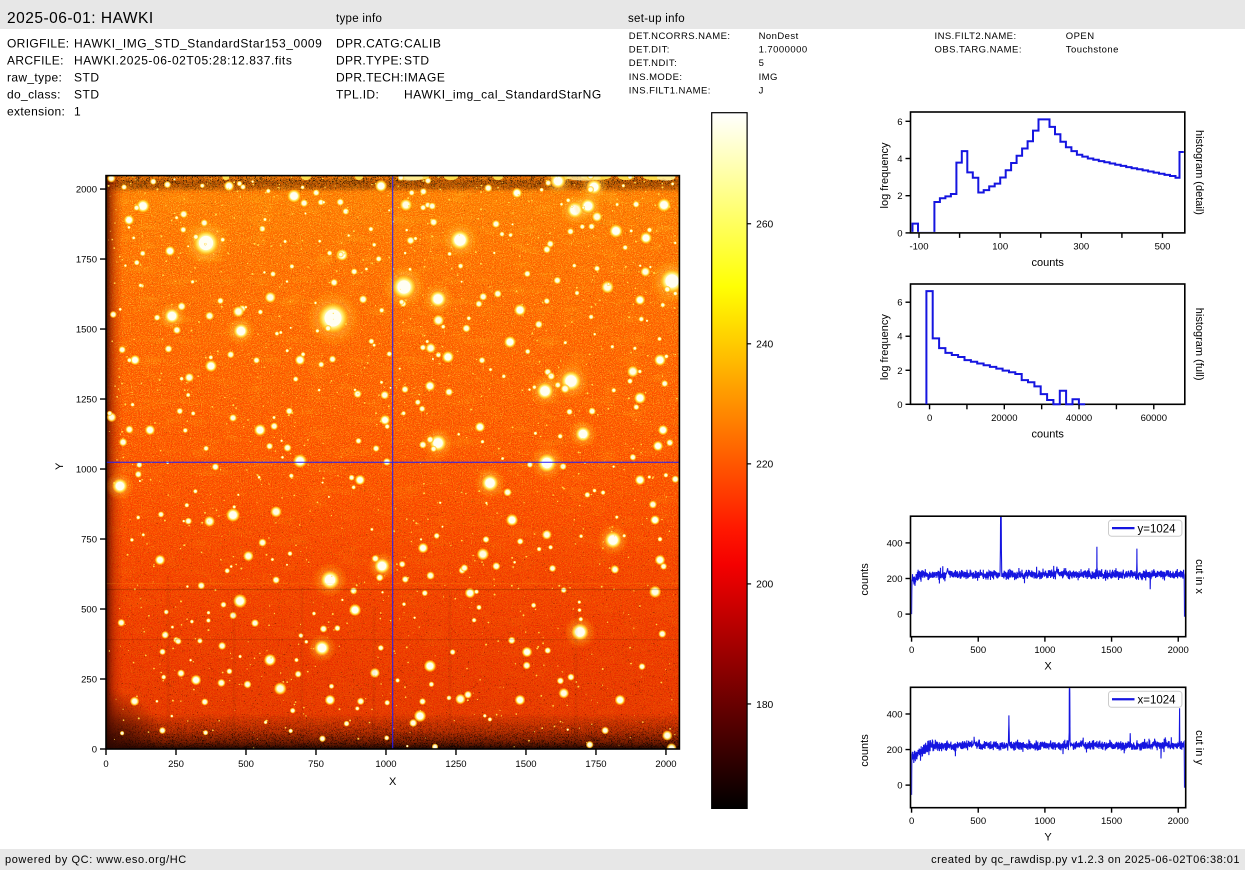 The width and height of the screenshot is (1245, 870). I want to click on svg-text: histogram (detail), so click(1199, 172).